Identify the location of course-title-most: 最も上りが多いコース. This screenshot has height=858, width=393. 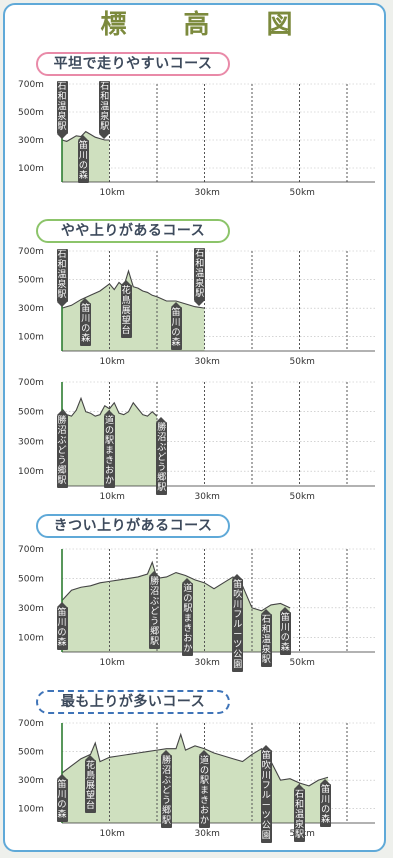
(133, 702).